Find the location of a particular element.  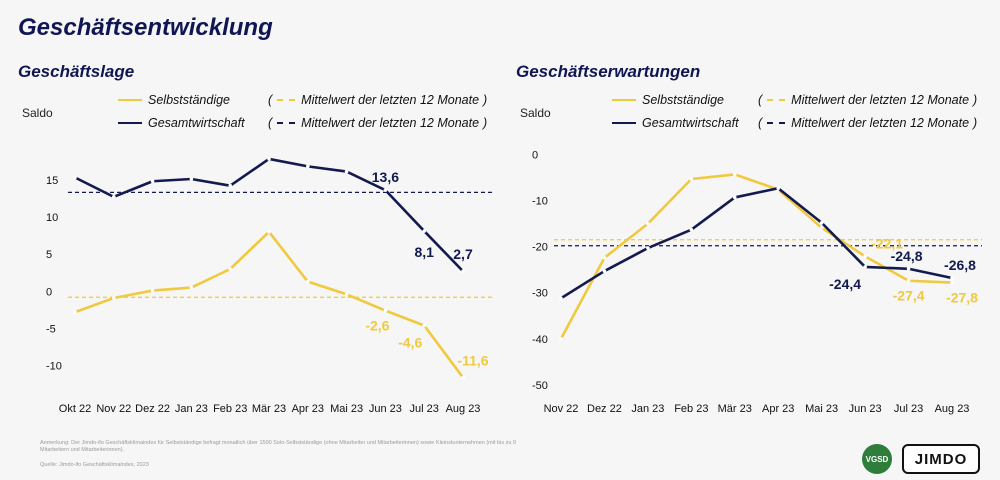

series-line-economy is located at coordinates (269, 215).